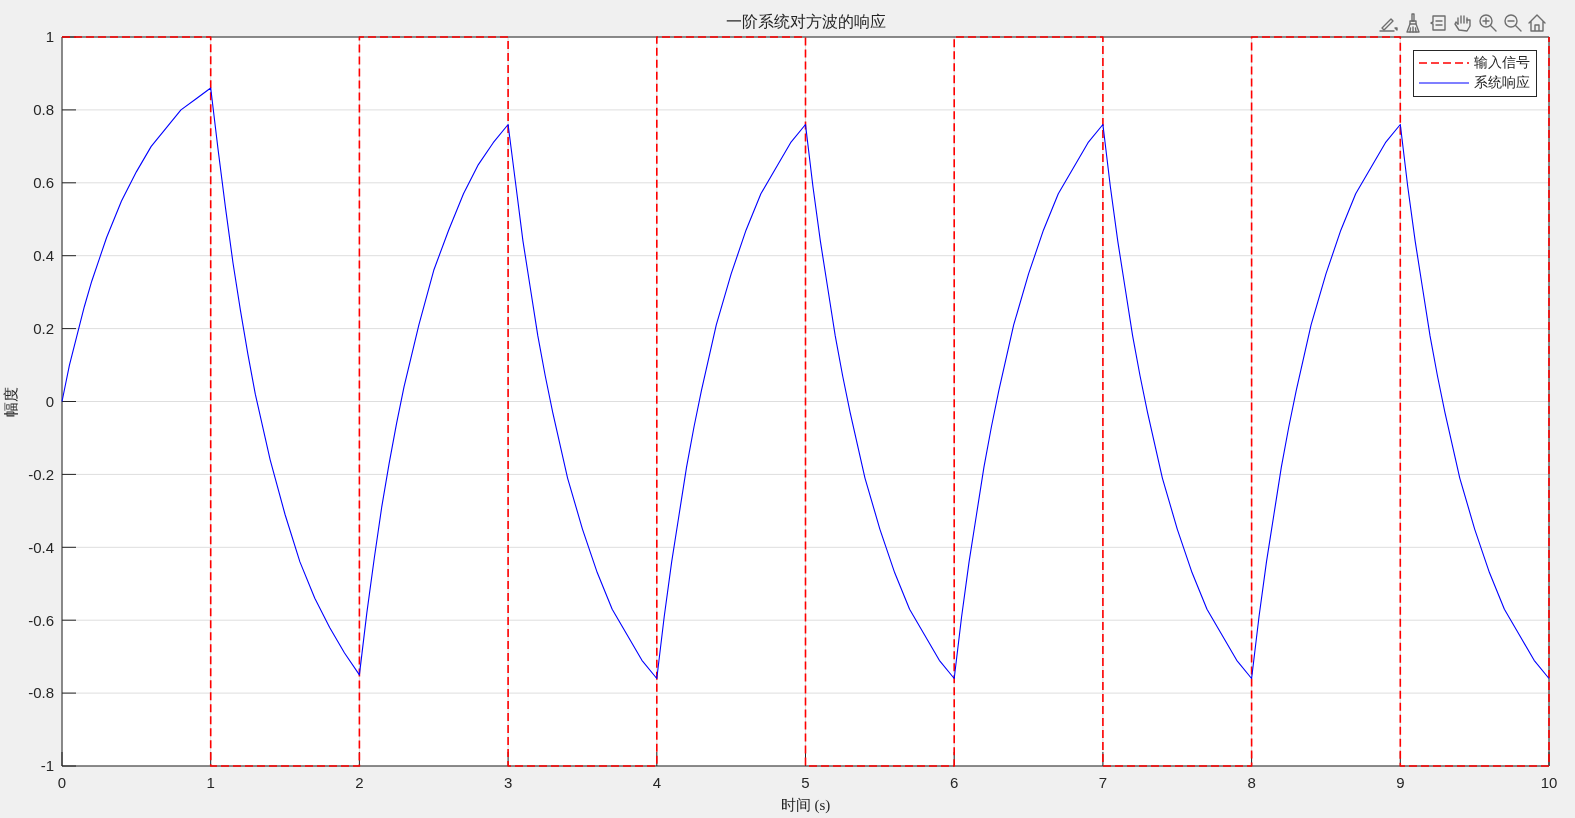 This screenshot has width=1575, height=818. What do you see at coordinates (1103, 782) in the screenshot?
I see `x-tick-label: 7` at bounding box center [1103, 782].